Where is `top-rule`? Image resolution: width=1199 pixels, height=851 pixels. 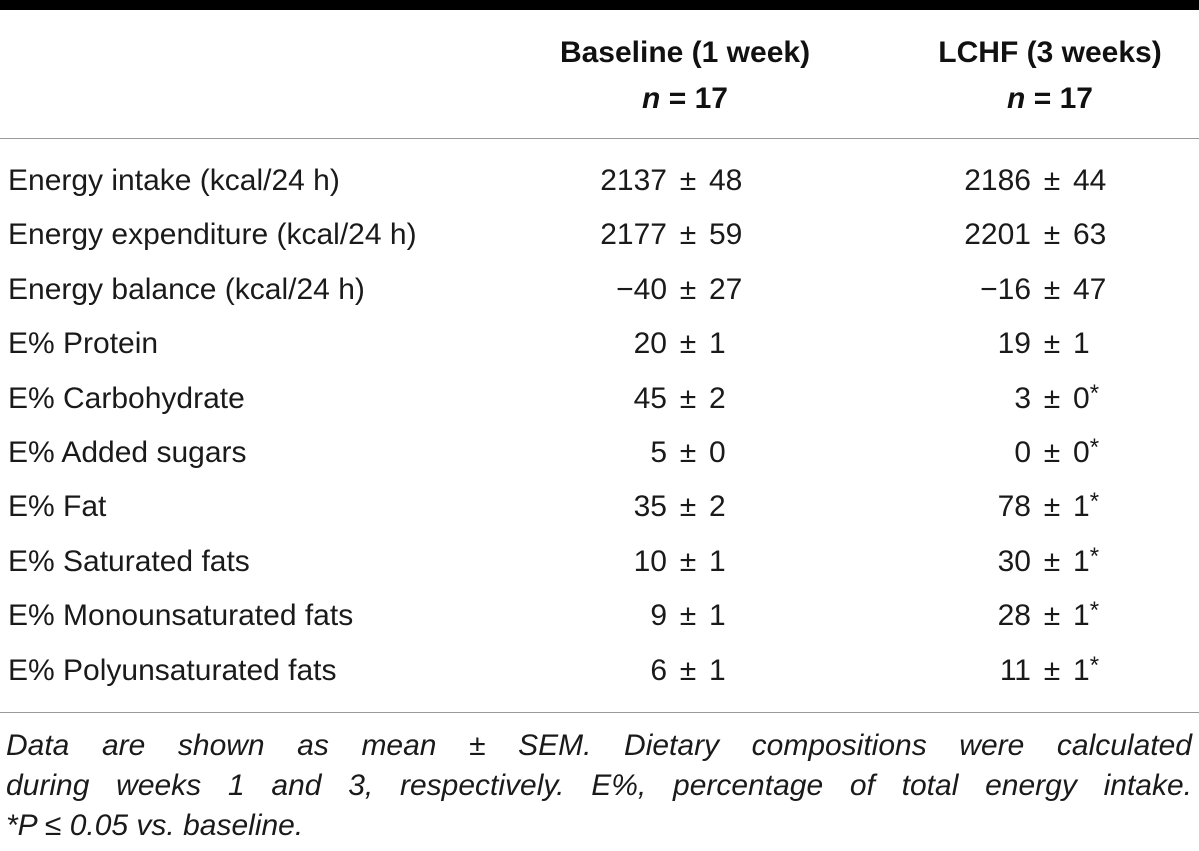 top-rule is located at coordinates (599, 5).